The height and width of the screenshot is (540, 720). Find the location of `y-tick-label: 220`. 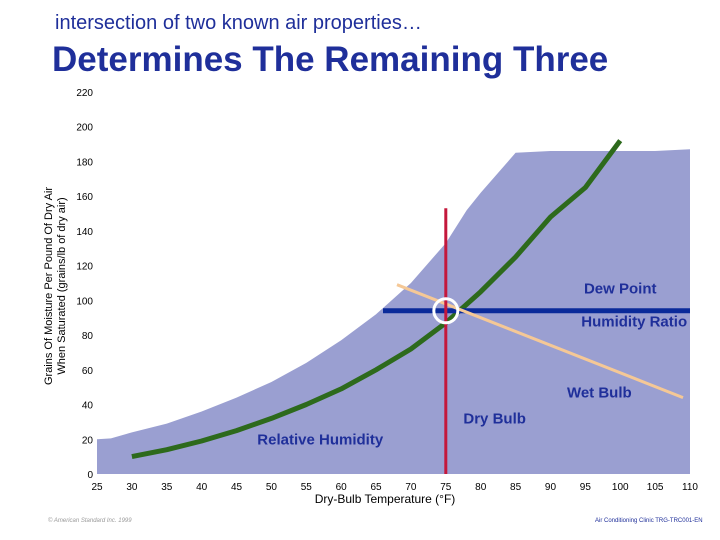

y-tick-label: 220 is located at coordinates (84, 93).